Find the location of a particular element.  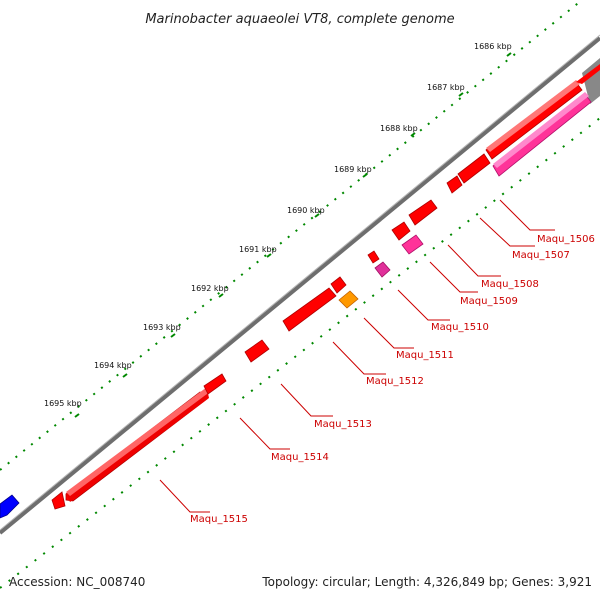

gene-blue-left is located at coordinates (10, 506).